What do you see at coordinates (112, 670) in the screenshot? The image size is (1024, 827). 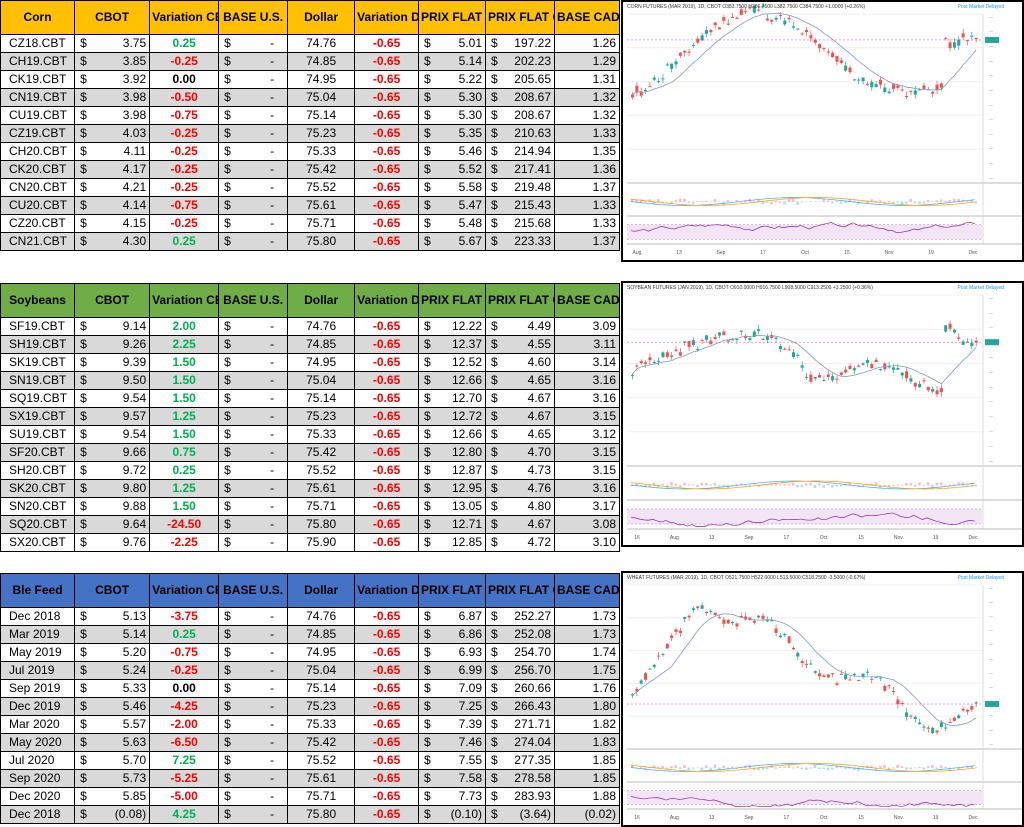 I see `cbot-cell: $5.24` at bounding box center [112, 670].